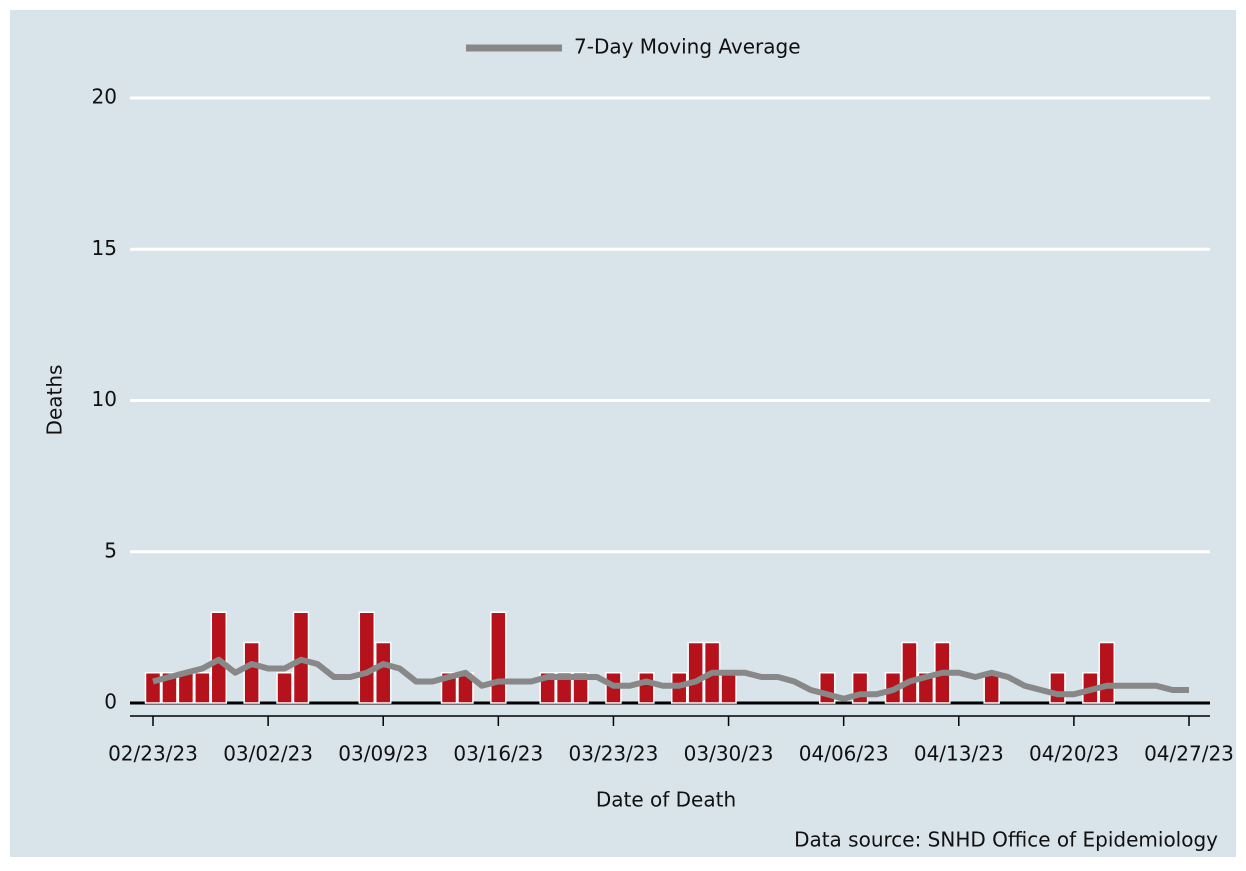 The width and height of the screenshot is (1246, 871). I want to click on x-tick-label: 03/09/23, so click(383, 754).